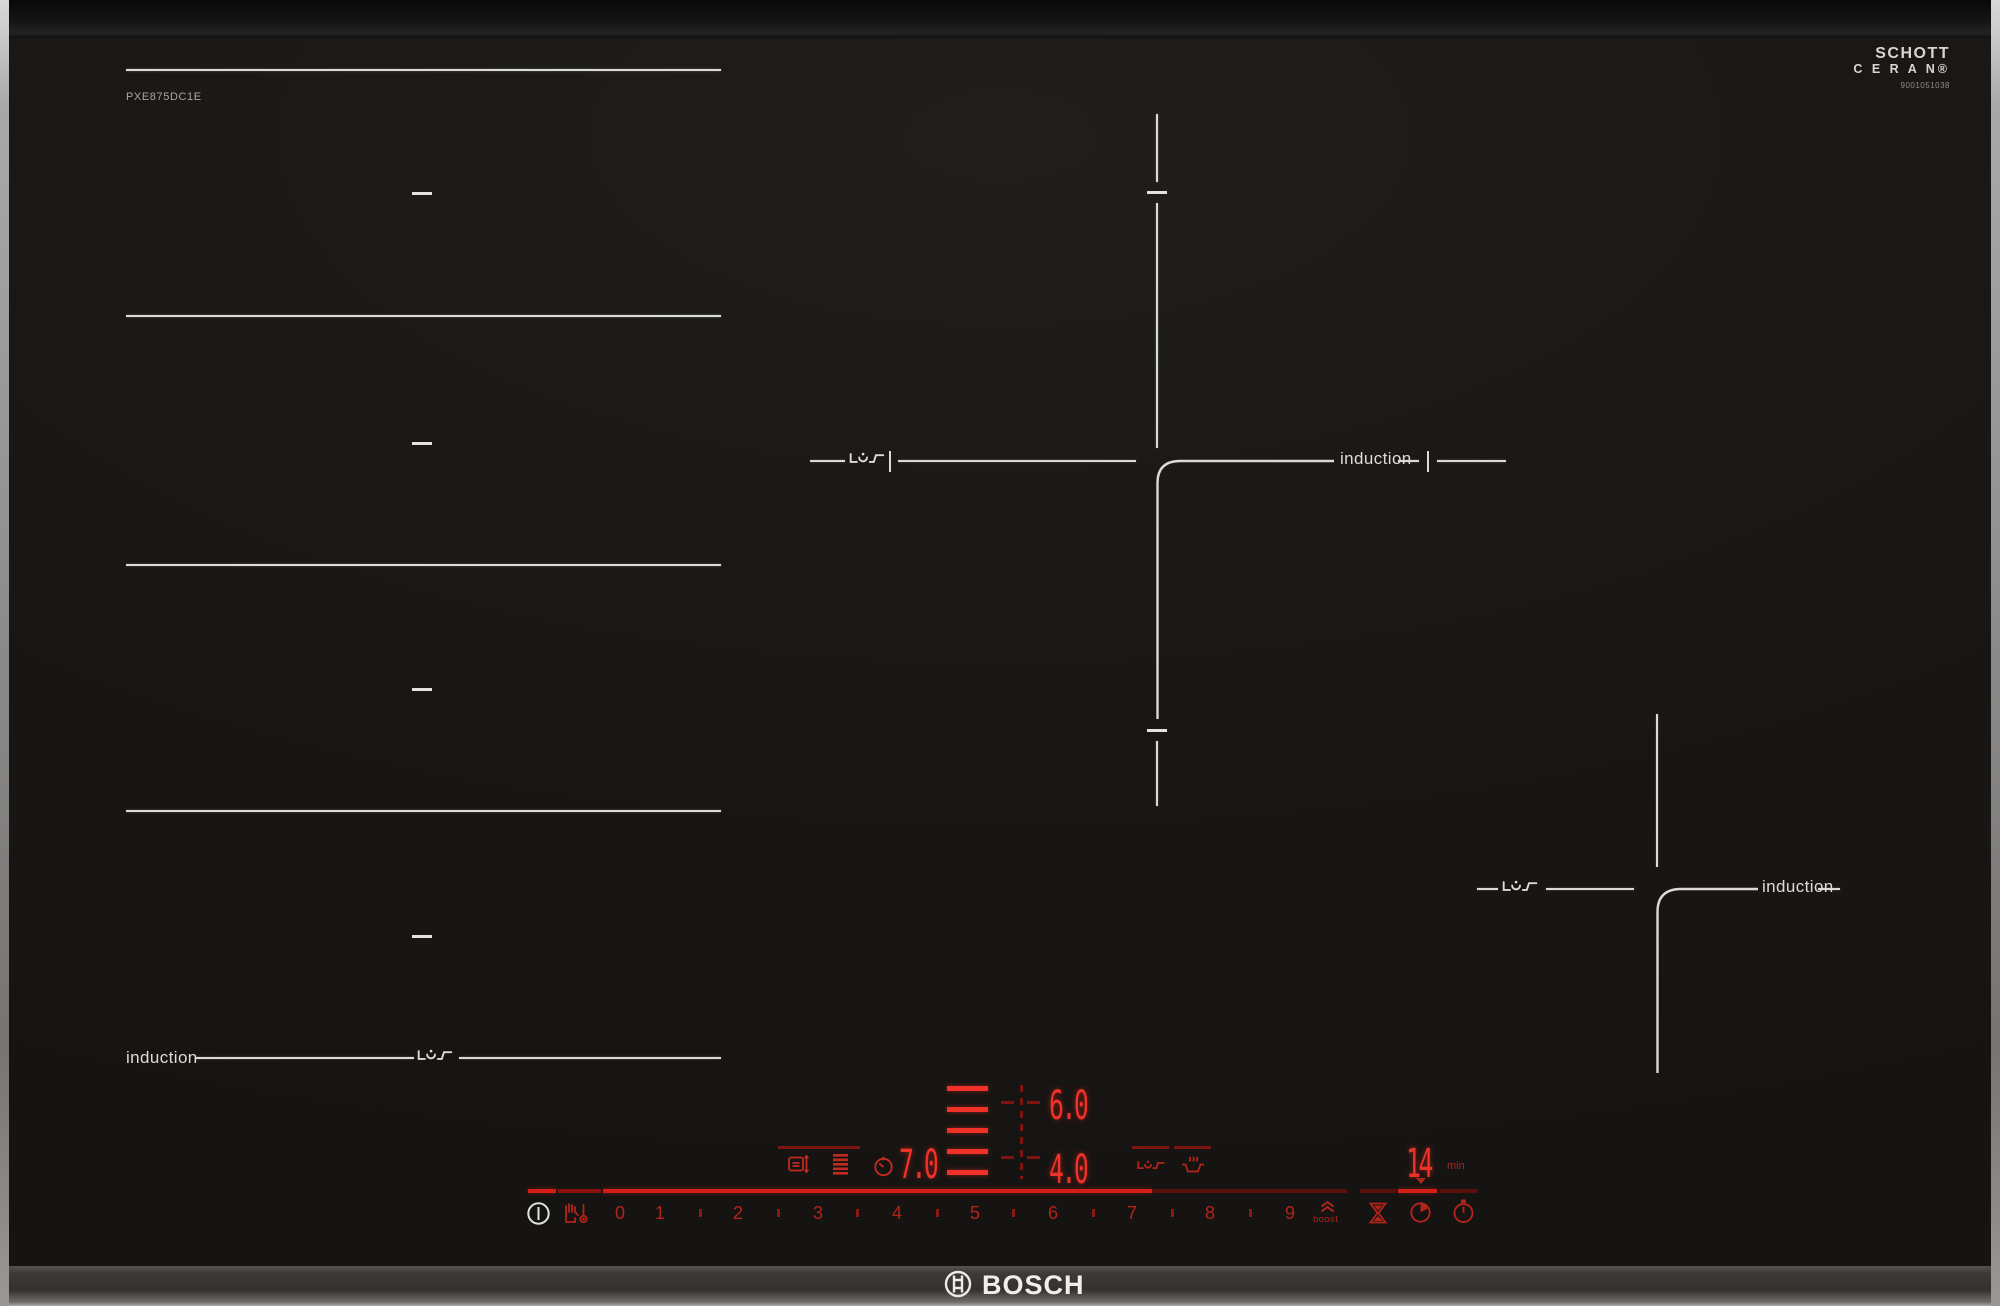 The image size is (2000, 1306). Describe the element at coordinates (1069, 1106) in the screenshot. I see `center-zone-top-power-display: 6.0` at that location.